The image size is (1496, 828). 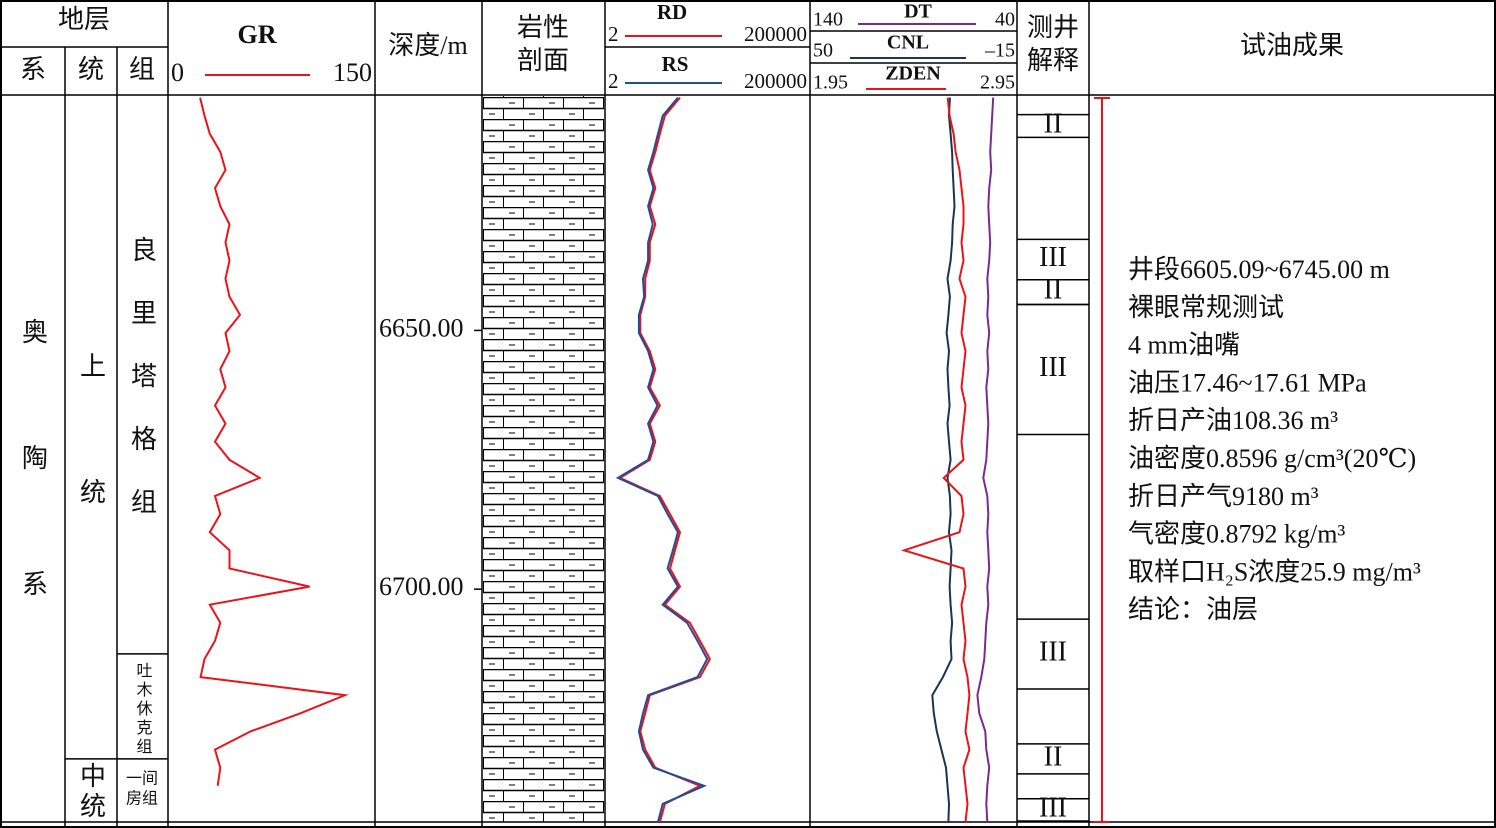 What do you see at coordinates (672, 12) in the screenshot?
I see `curve-name: RD` at bounding box center [672, 12].